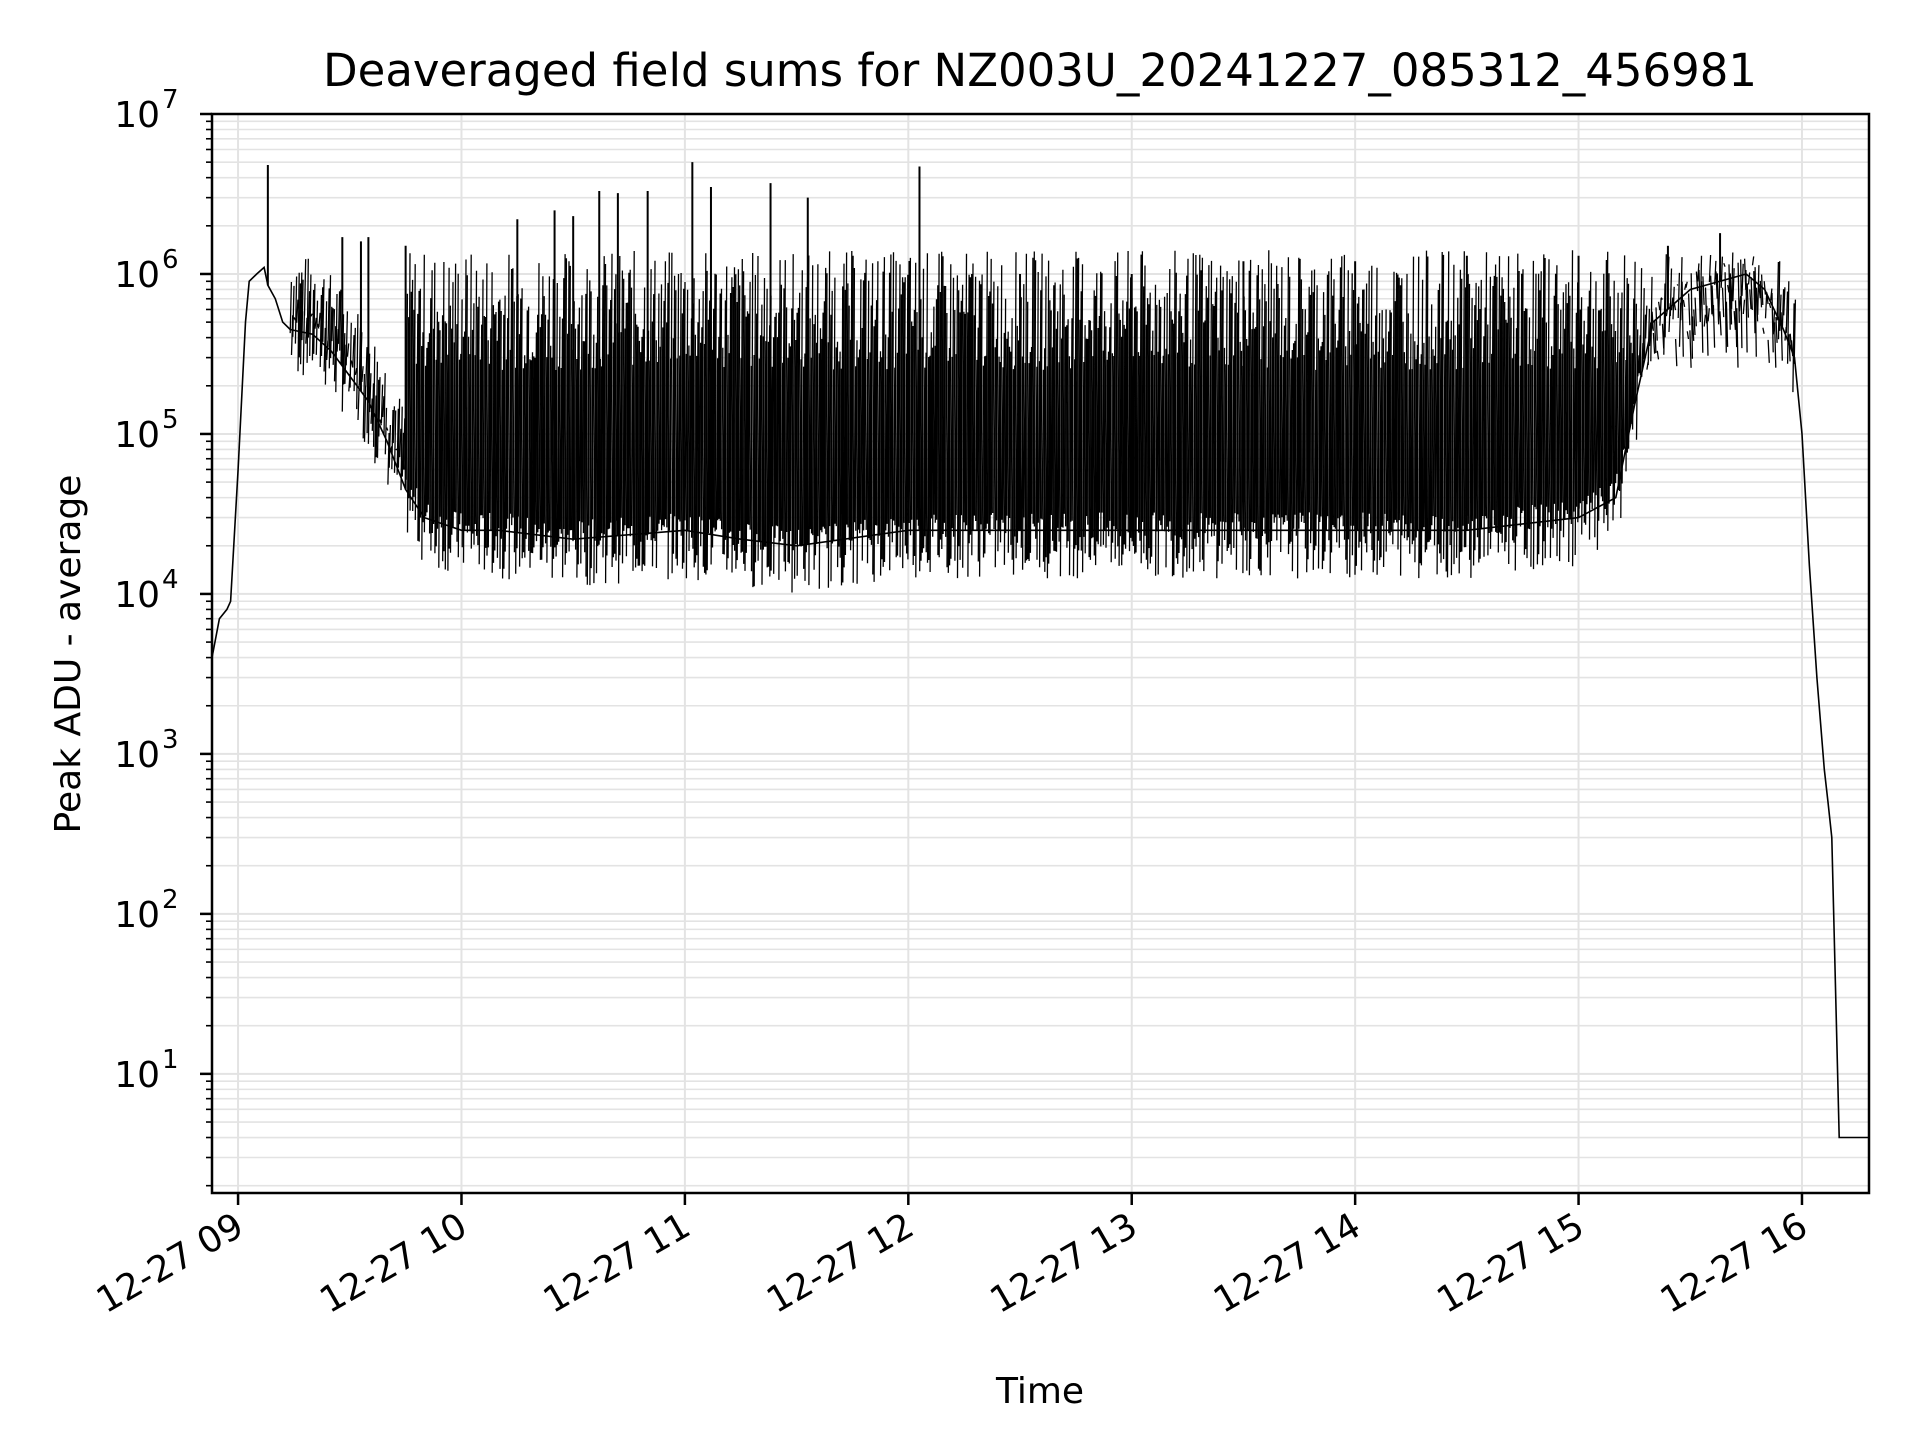  What do you see at coordinates (170, 580) in the screenshot?
I see `y-tick-exponent: 4` at bounding box center [170, 580].